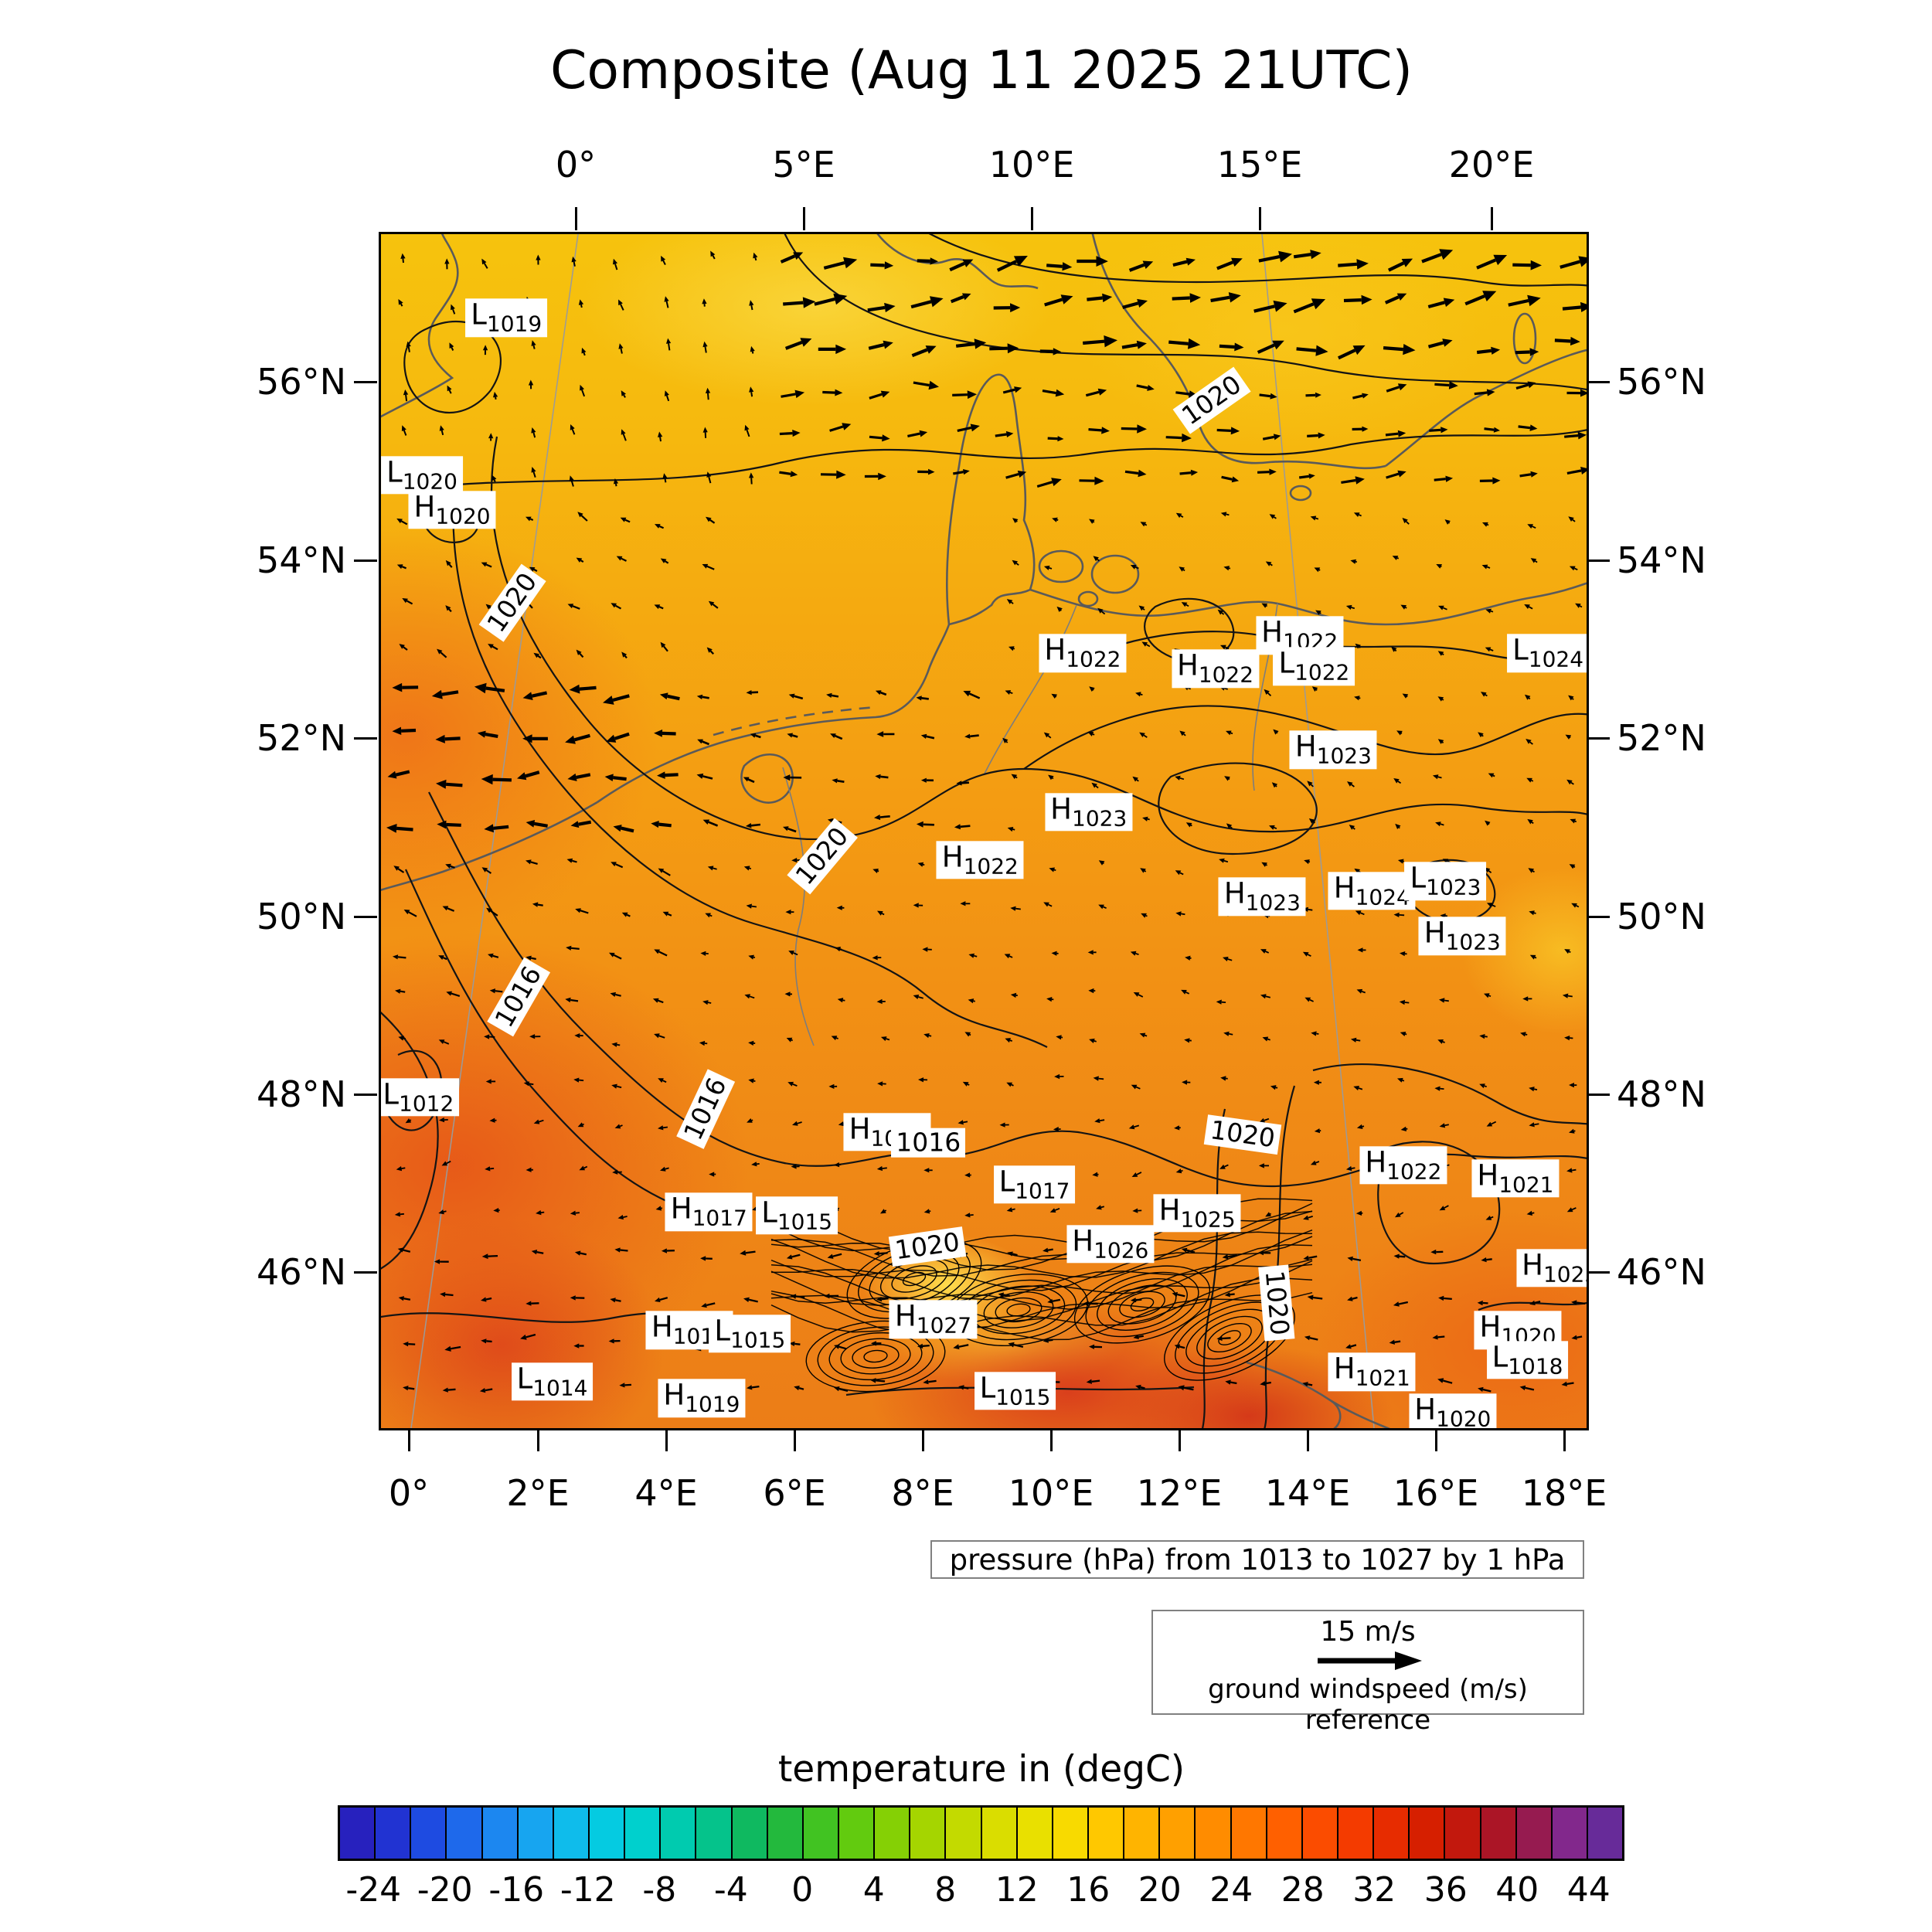  Describe the element at coordinates (1197, 1213) in the screenshot. I see `pressure-center-label: H1025` at that location.